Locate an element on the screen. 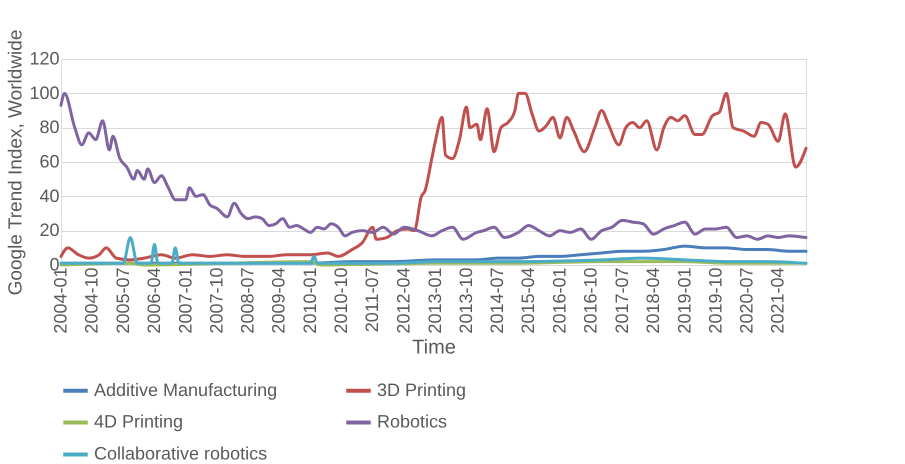  y-axis-title: Google Trend Index, Worldwide is located at coordinates (15, 163).